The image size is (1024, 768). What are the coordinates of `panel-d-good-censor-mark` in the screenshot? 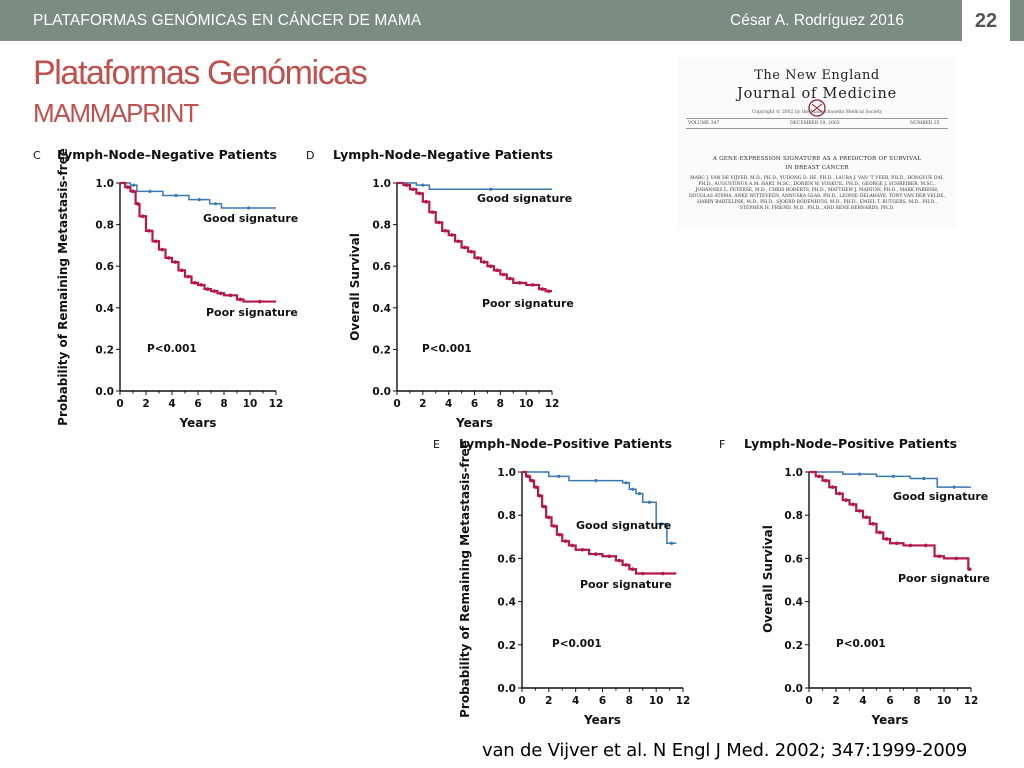 It's located at (423, 185).